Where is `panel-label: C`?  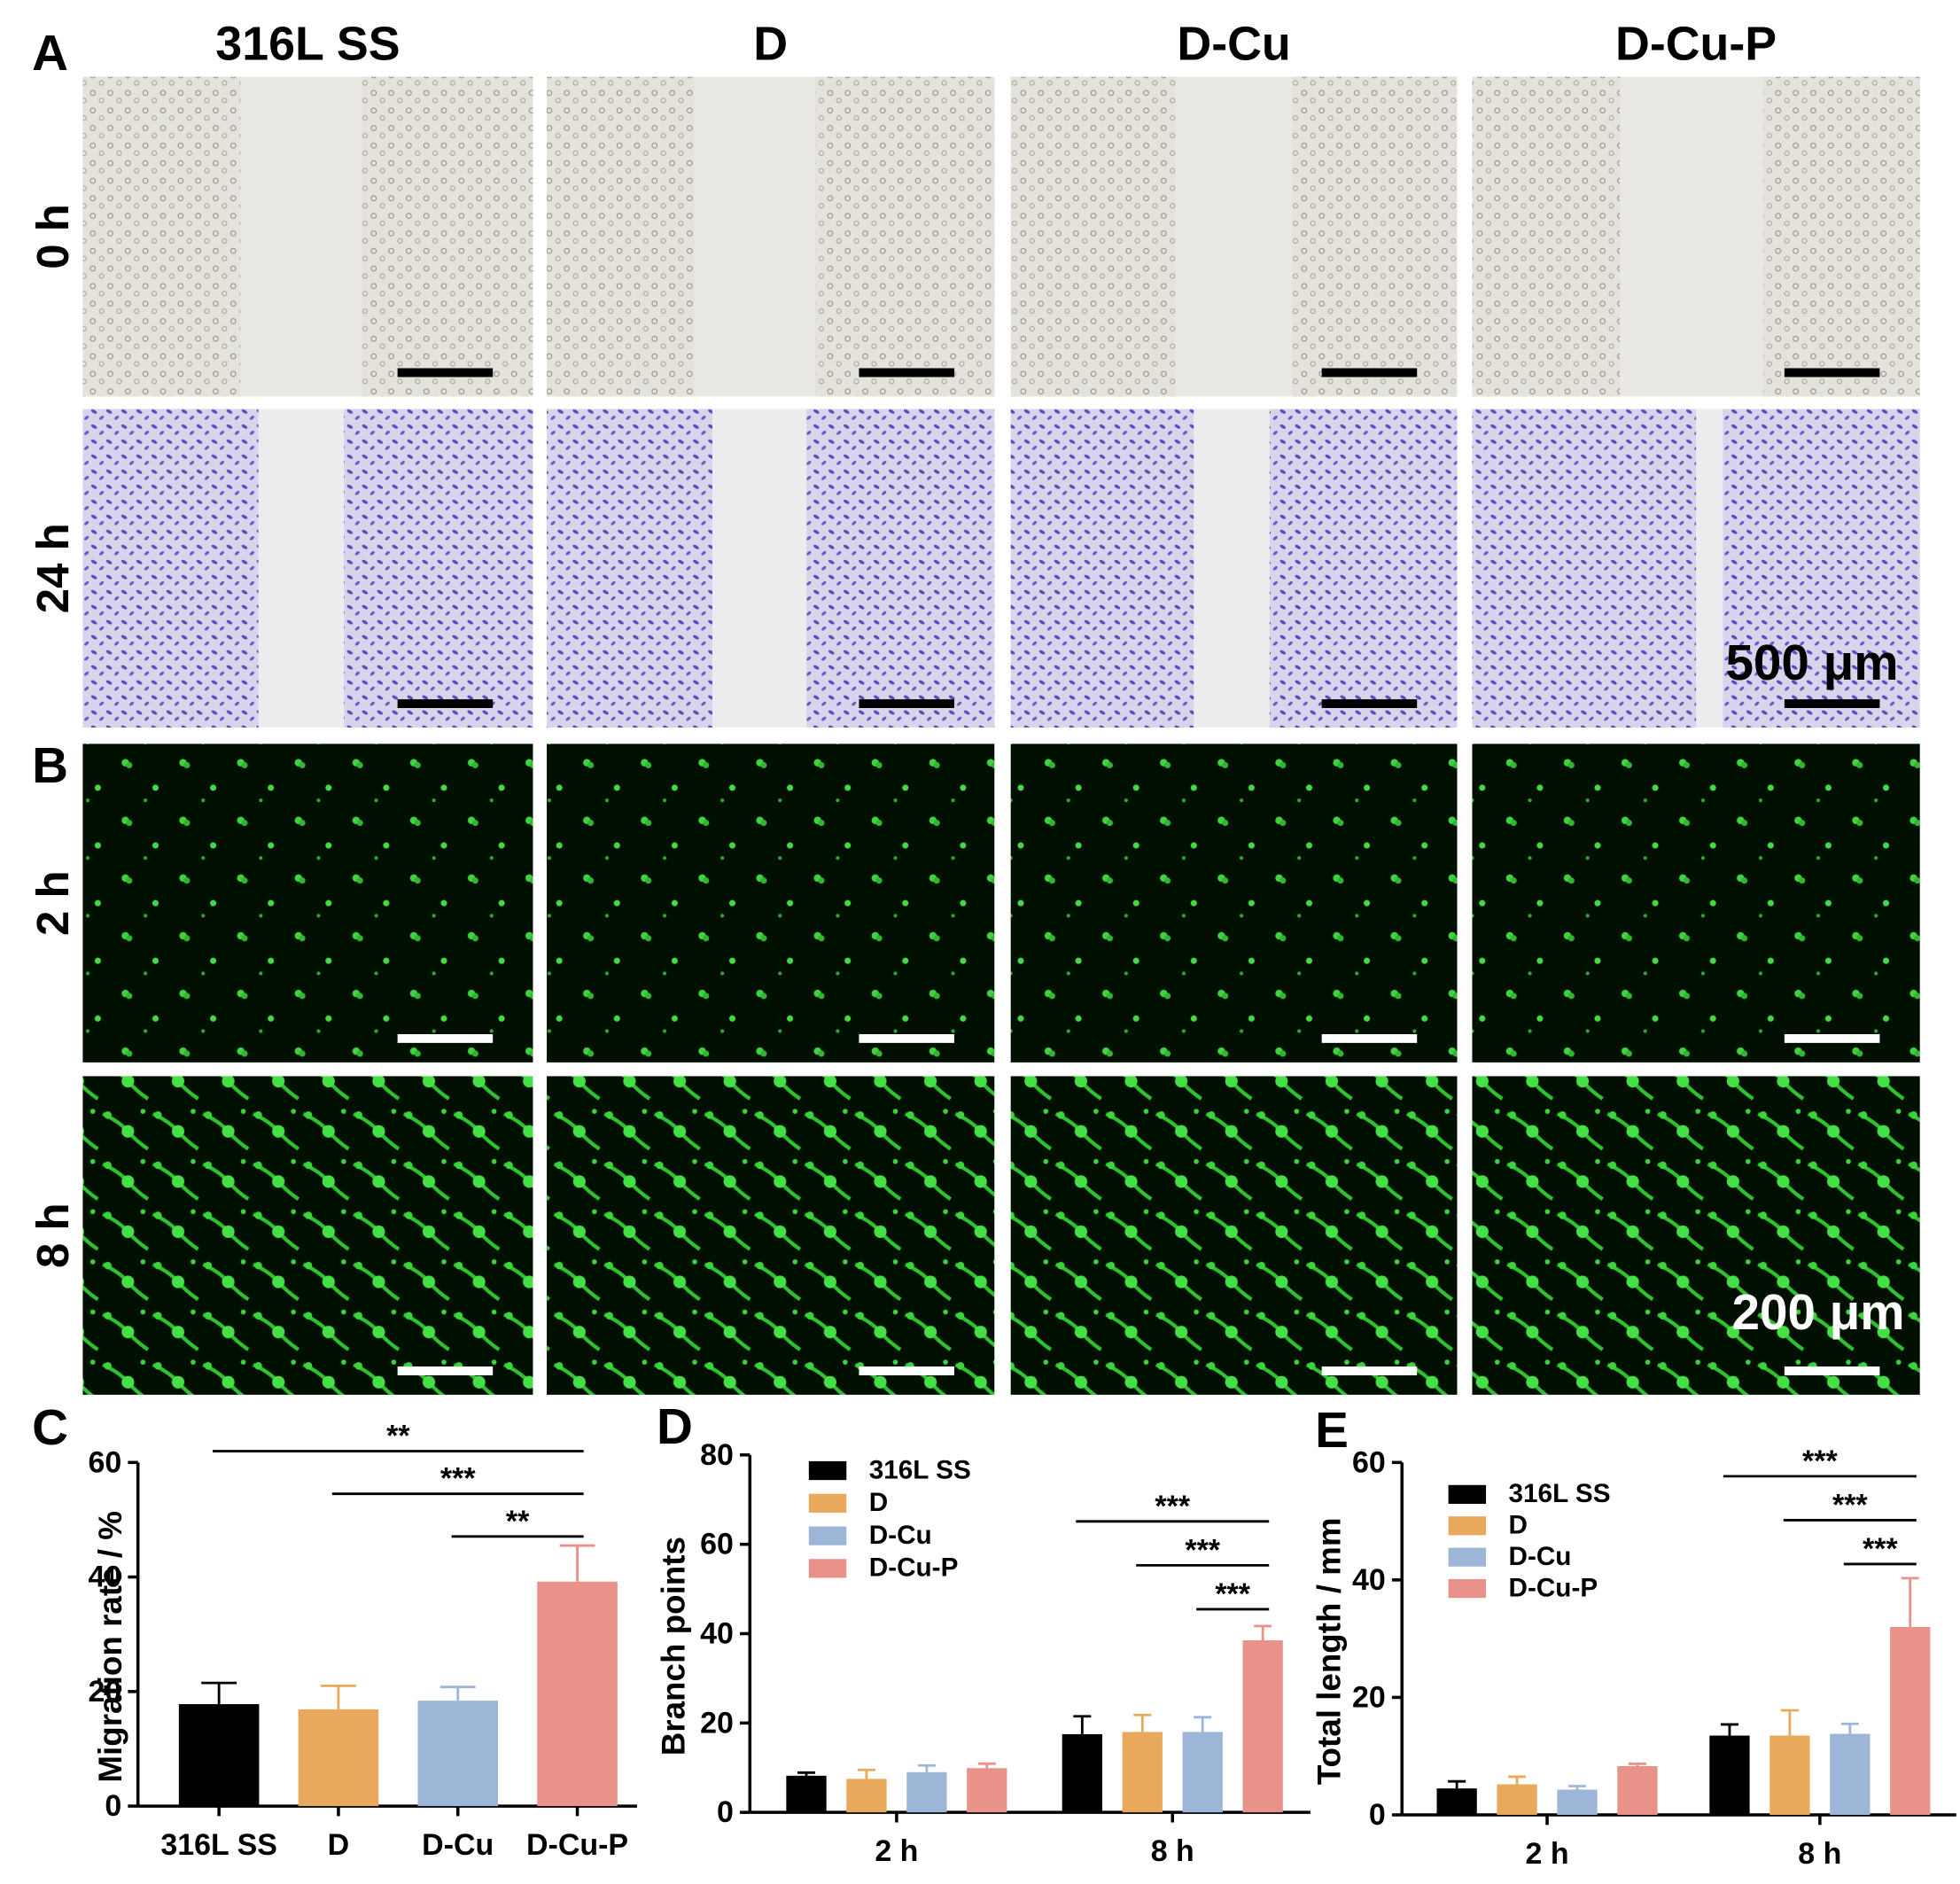 panel-label: C is located at coordinates (50, 1427).